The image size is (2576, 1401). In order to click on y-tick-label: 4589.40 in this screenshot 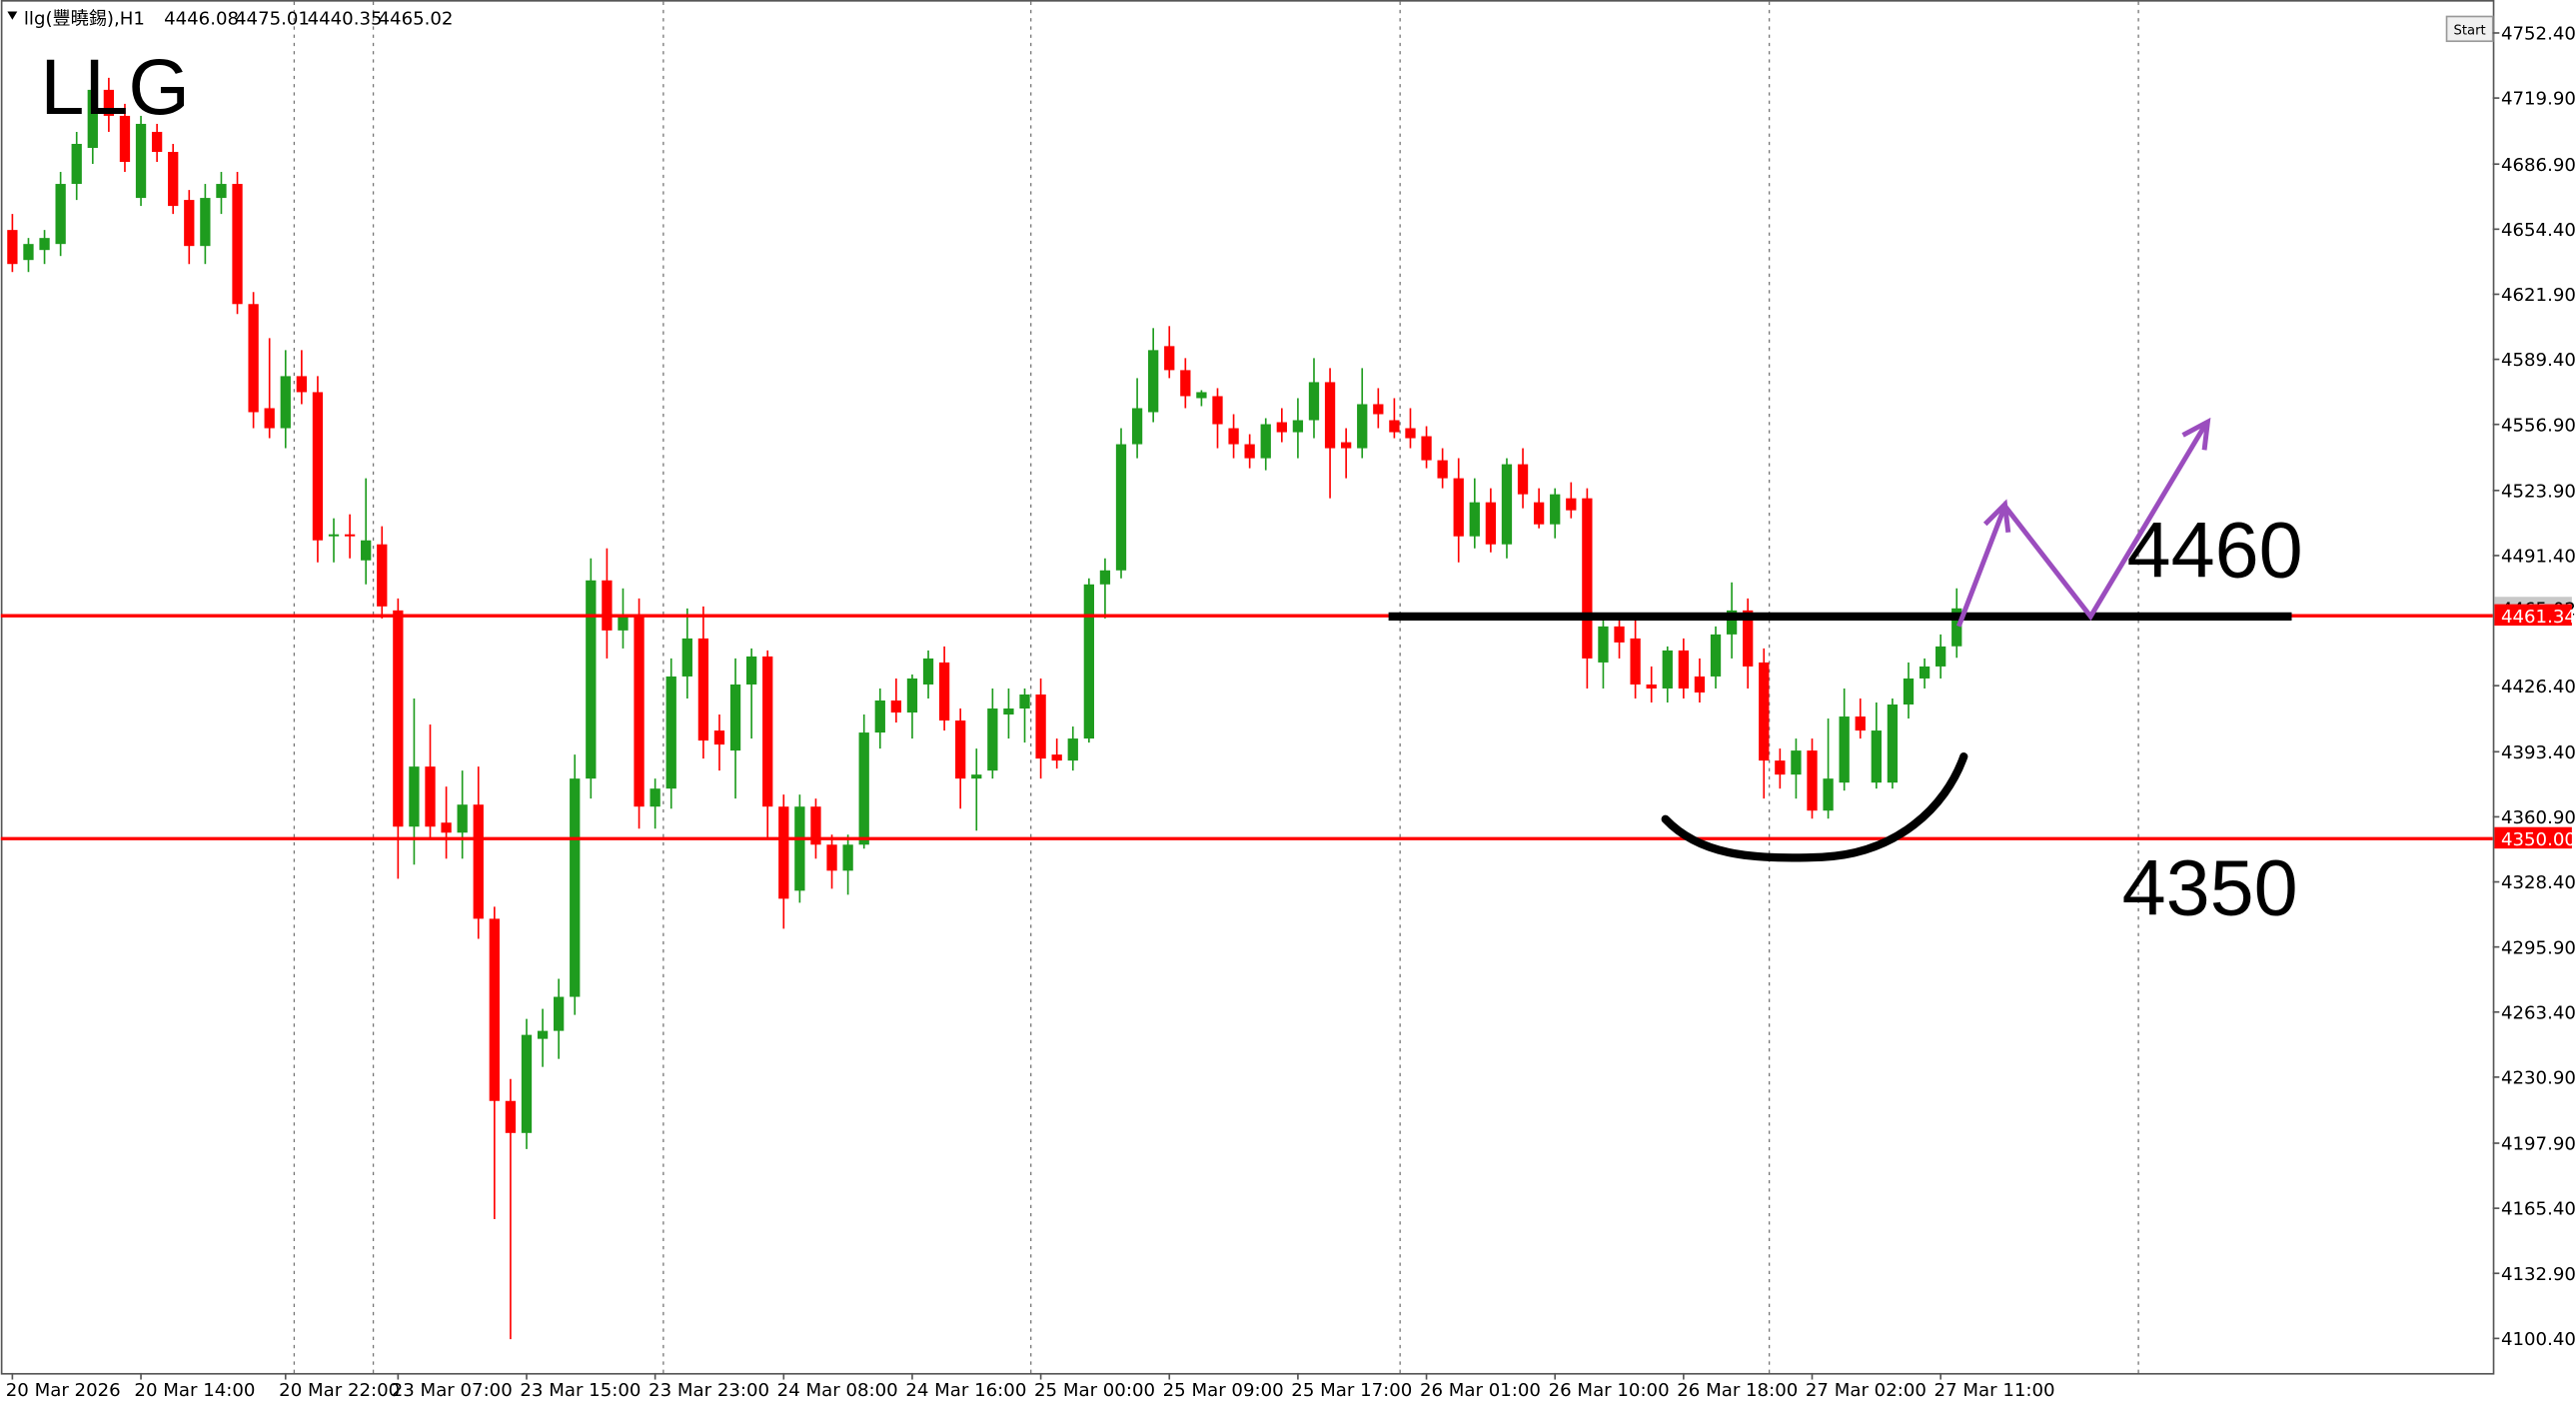, I will do `click(2538, 360)`.